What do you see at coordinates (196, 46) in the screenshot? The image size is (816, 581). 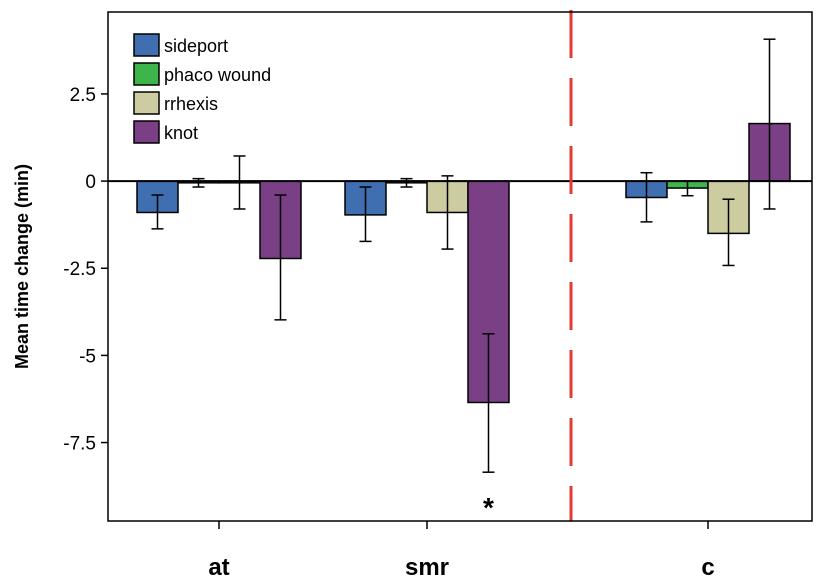 I see `legend-label-sideport: sideport` at bounding box center [196, 46].